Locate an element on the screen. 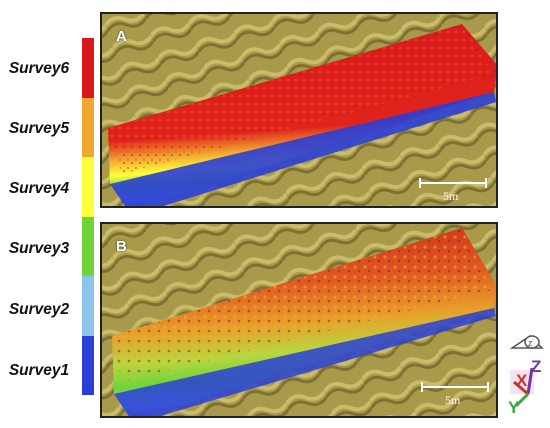 This screenshot has width=550, height=428. legend-color-bar is located at coordinates (88, 216).